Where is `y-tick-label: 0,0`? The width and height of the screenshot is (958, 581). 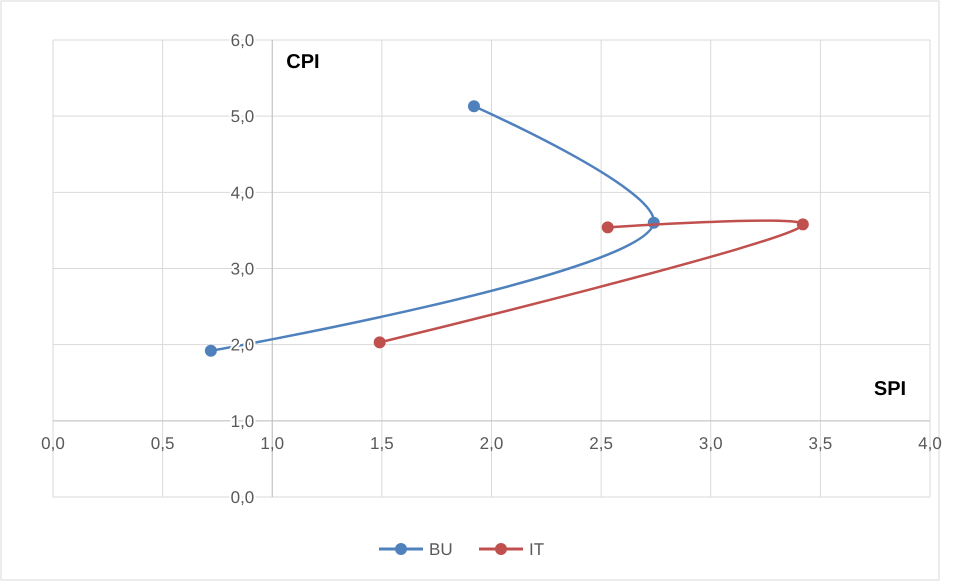 y-tick-label: 0,0 is located at coordinates (242, 497).